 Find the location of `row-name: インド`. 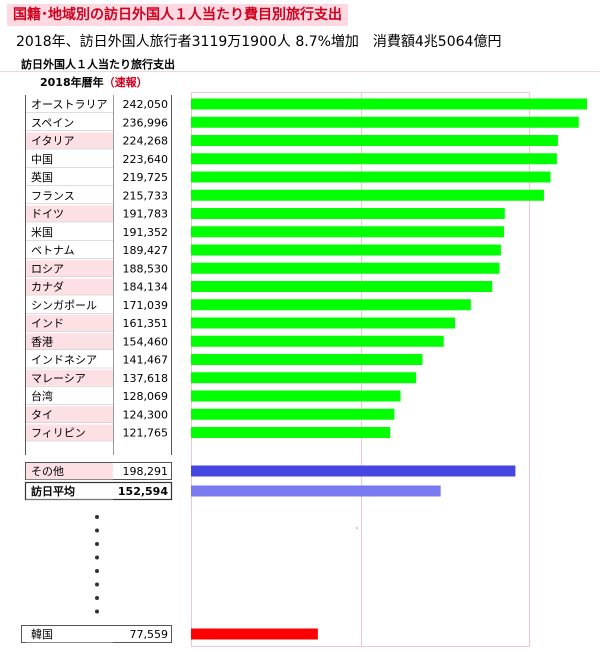

row-name: インド is located at coordinates (47, 323).